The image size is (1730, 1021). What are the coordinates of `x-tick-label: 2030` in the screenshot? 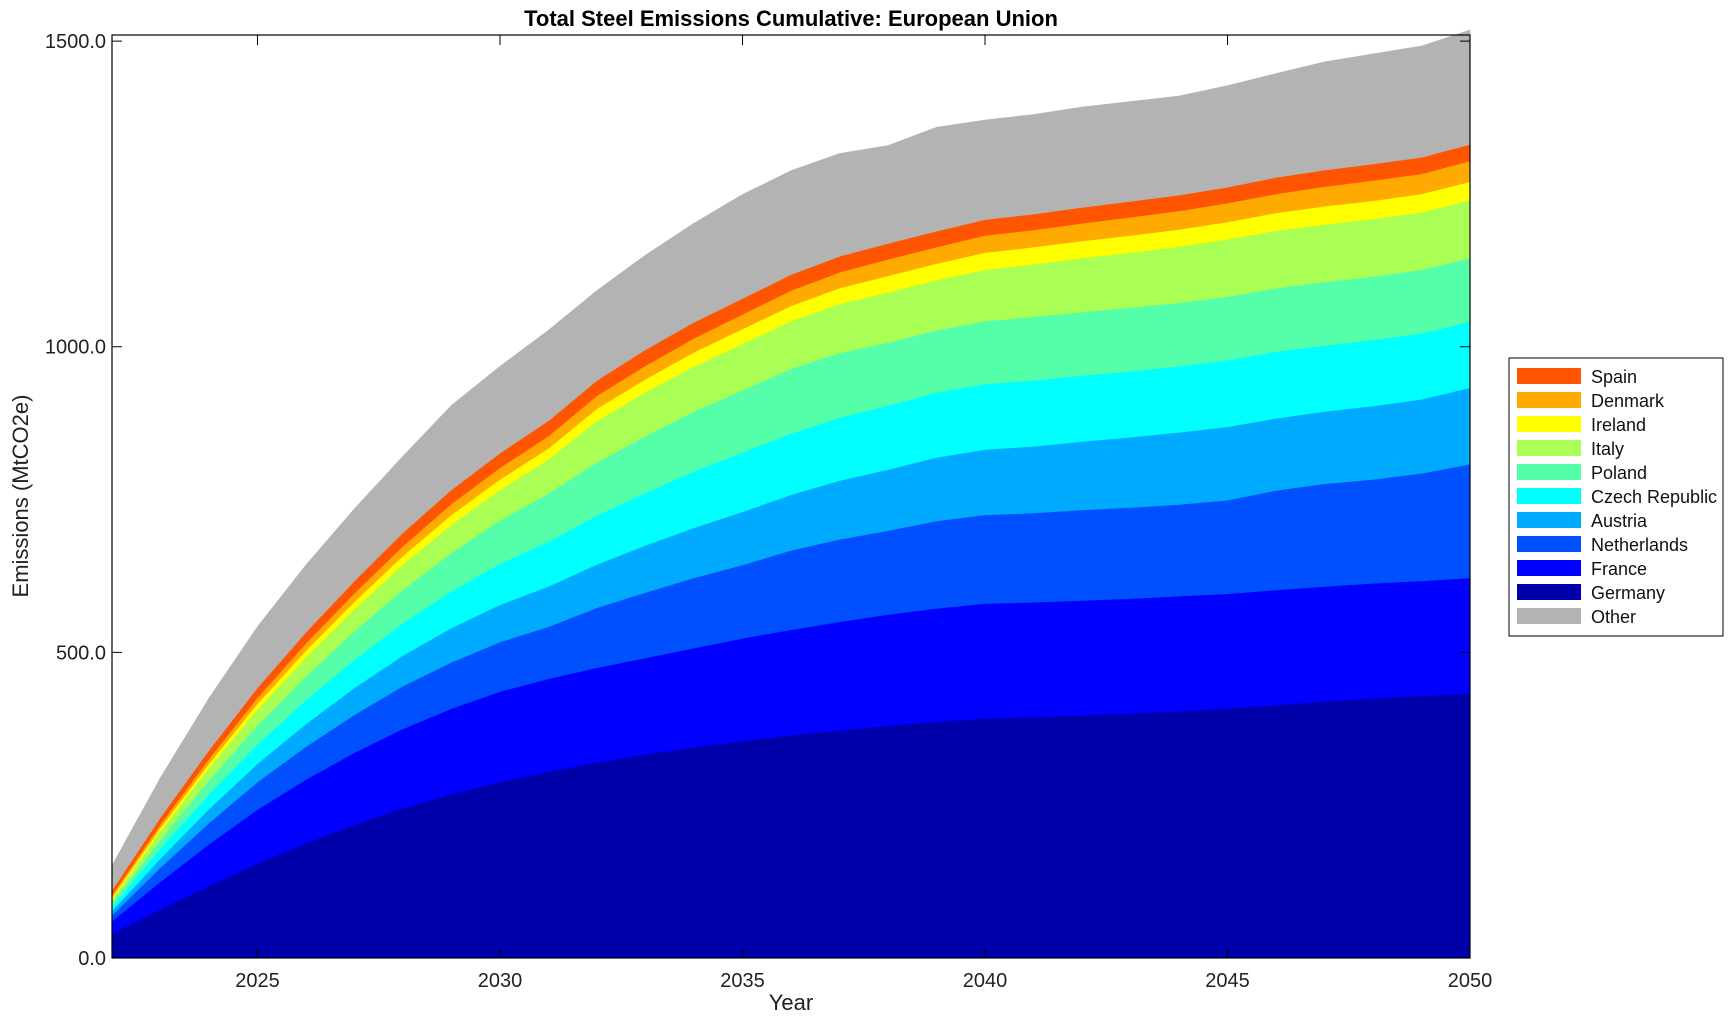 It's located at (500, 981).